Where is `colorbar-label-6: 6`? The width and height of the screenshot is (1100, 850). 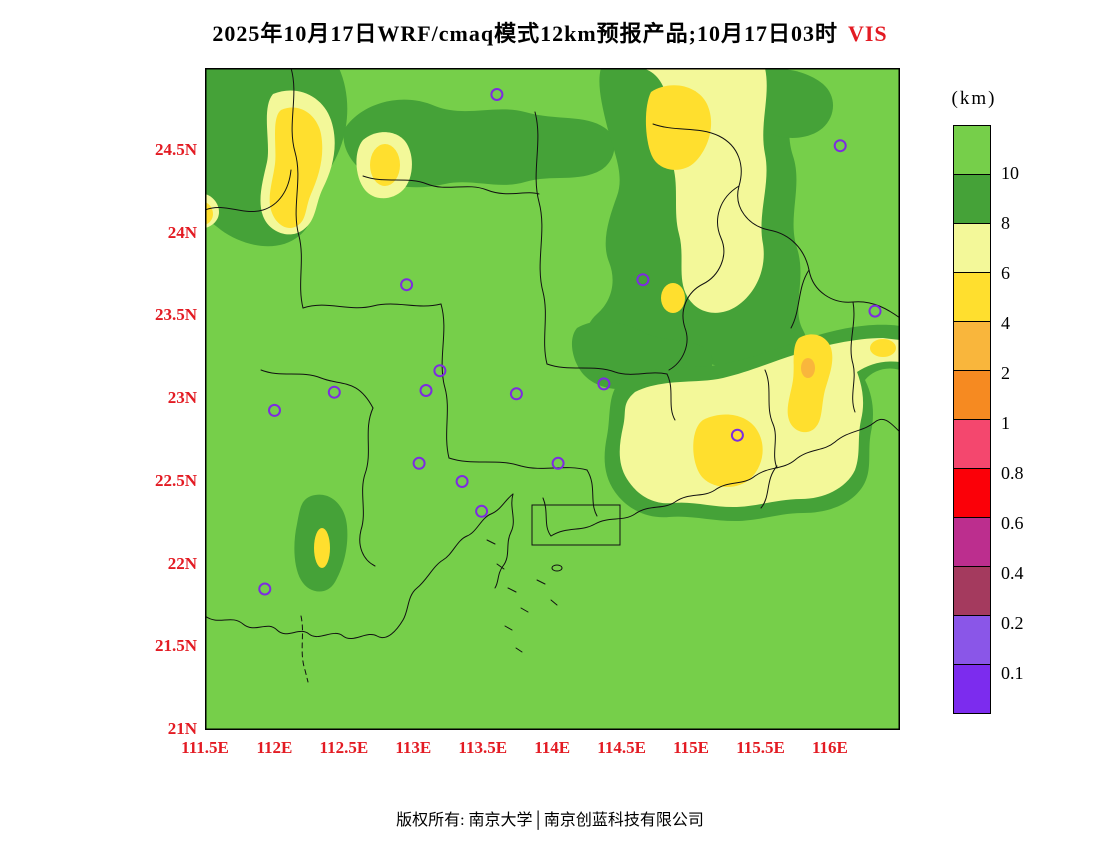 colorbar-label-6: 6 is located at coordinates (1005, 273).